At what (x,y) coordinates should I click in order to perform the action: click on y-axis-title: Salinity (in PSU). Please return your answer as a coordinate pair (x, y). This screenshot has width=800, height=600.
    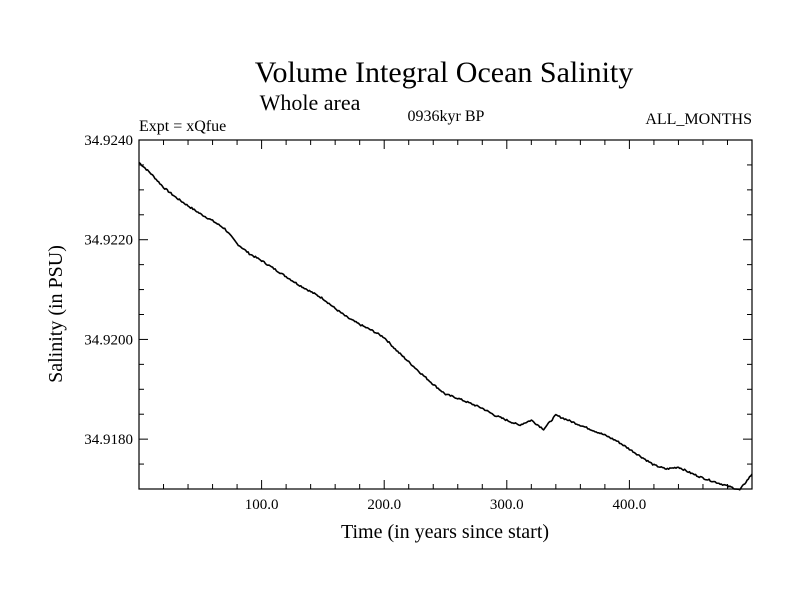
    Looking at the image, I should click on (56, 314).